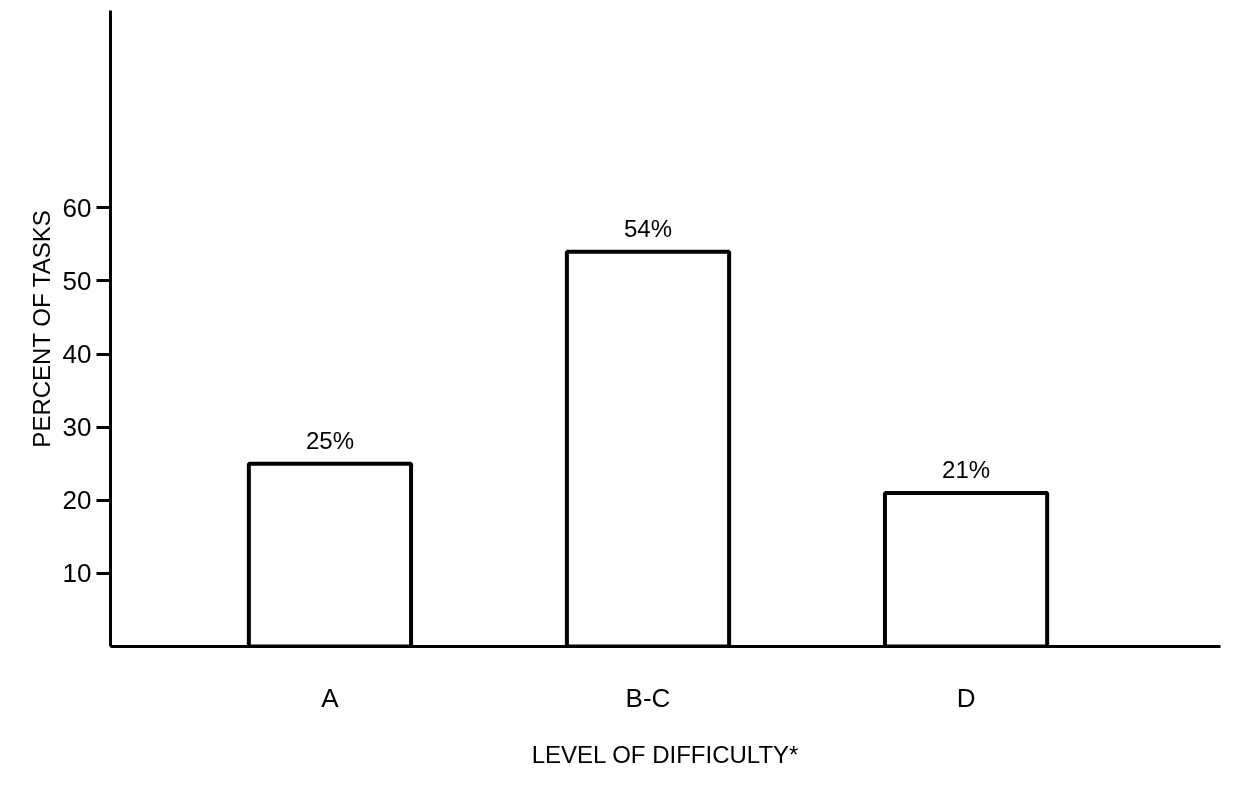 The image size is (1253, 786). Describe the element at coordinates (77, 500) in the screenshot. I see `y-tick-label: 20` at that location.